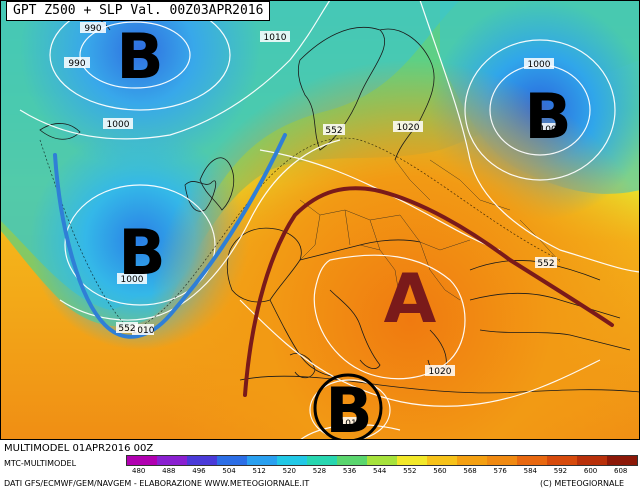 The width and height of the screenshot is (640, 493). Describe the element at coordinates (40, 463) in the screenshot. I see `brand-label: MTC-MULTIMODEL` at that location.